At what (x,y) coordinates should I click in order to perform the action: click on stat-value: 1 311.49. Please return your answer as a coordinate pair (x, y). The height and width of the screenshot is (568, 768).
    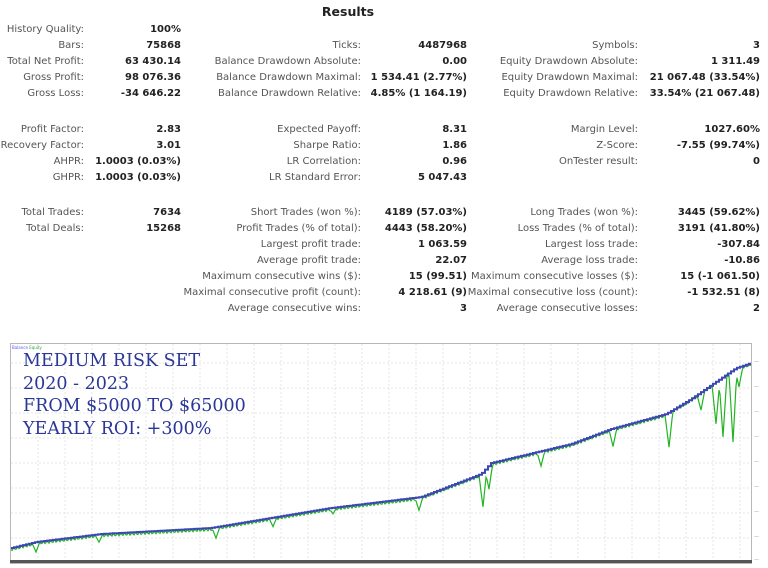
    Looking at the image, I should click on (735, 61).